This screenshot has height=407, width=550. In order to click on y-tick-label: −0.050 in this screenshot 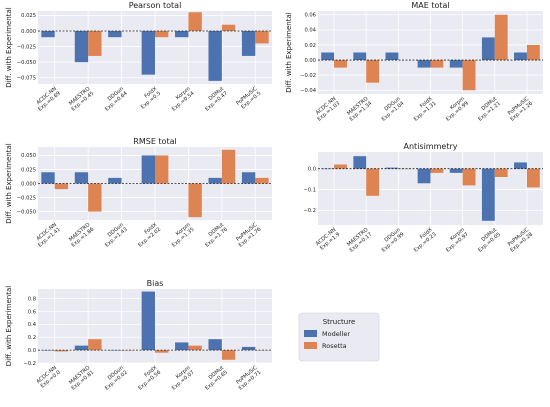, I will do `click(26, 212)`.